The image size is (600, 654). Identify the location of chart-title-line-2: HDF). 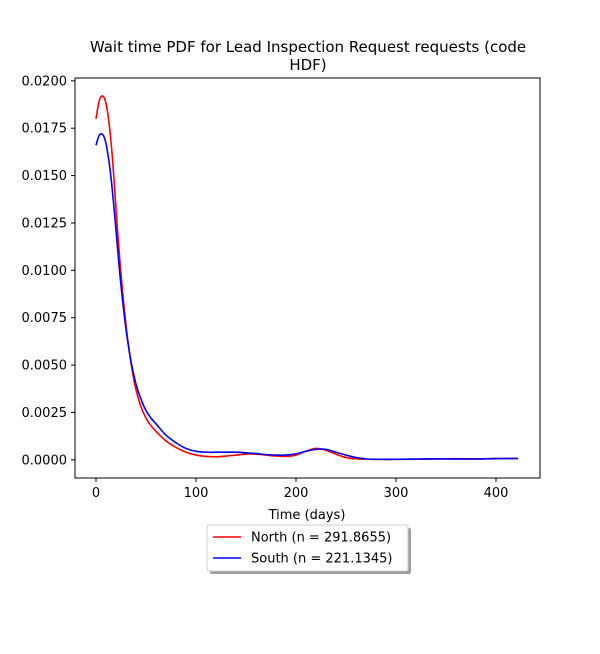
(307, 65).